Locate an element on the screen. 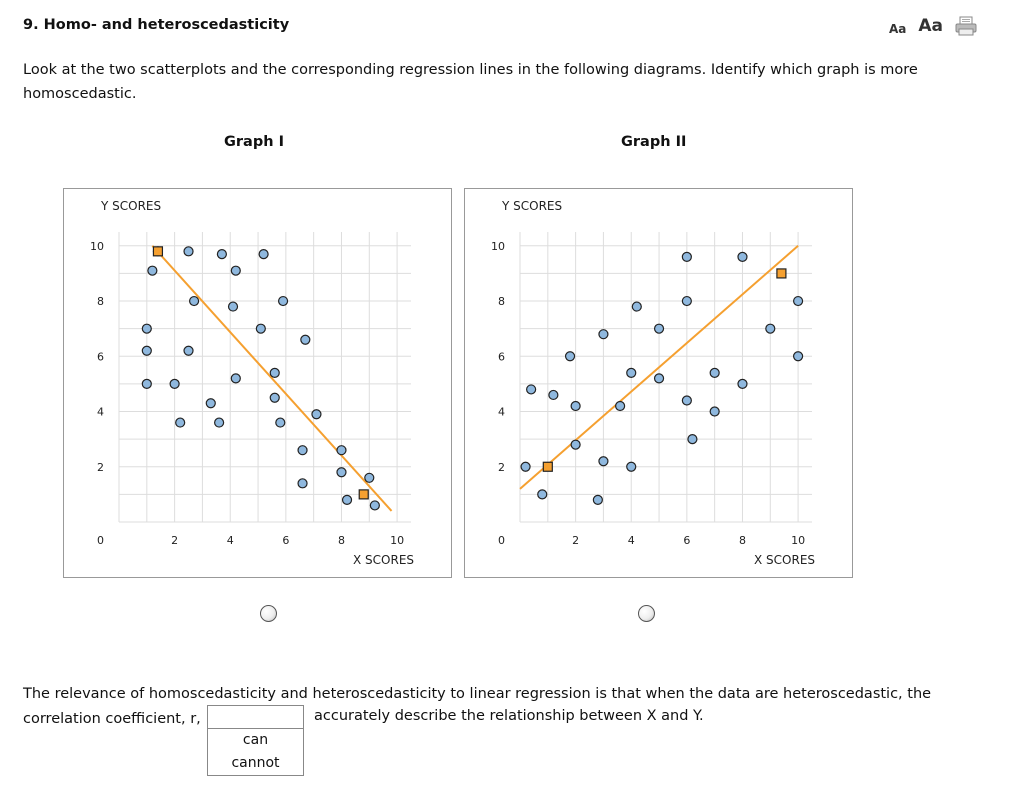 The height and width of the screenshot is (810, 1024). graph-1-radio is located at coordinates (268, 613).